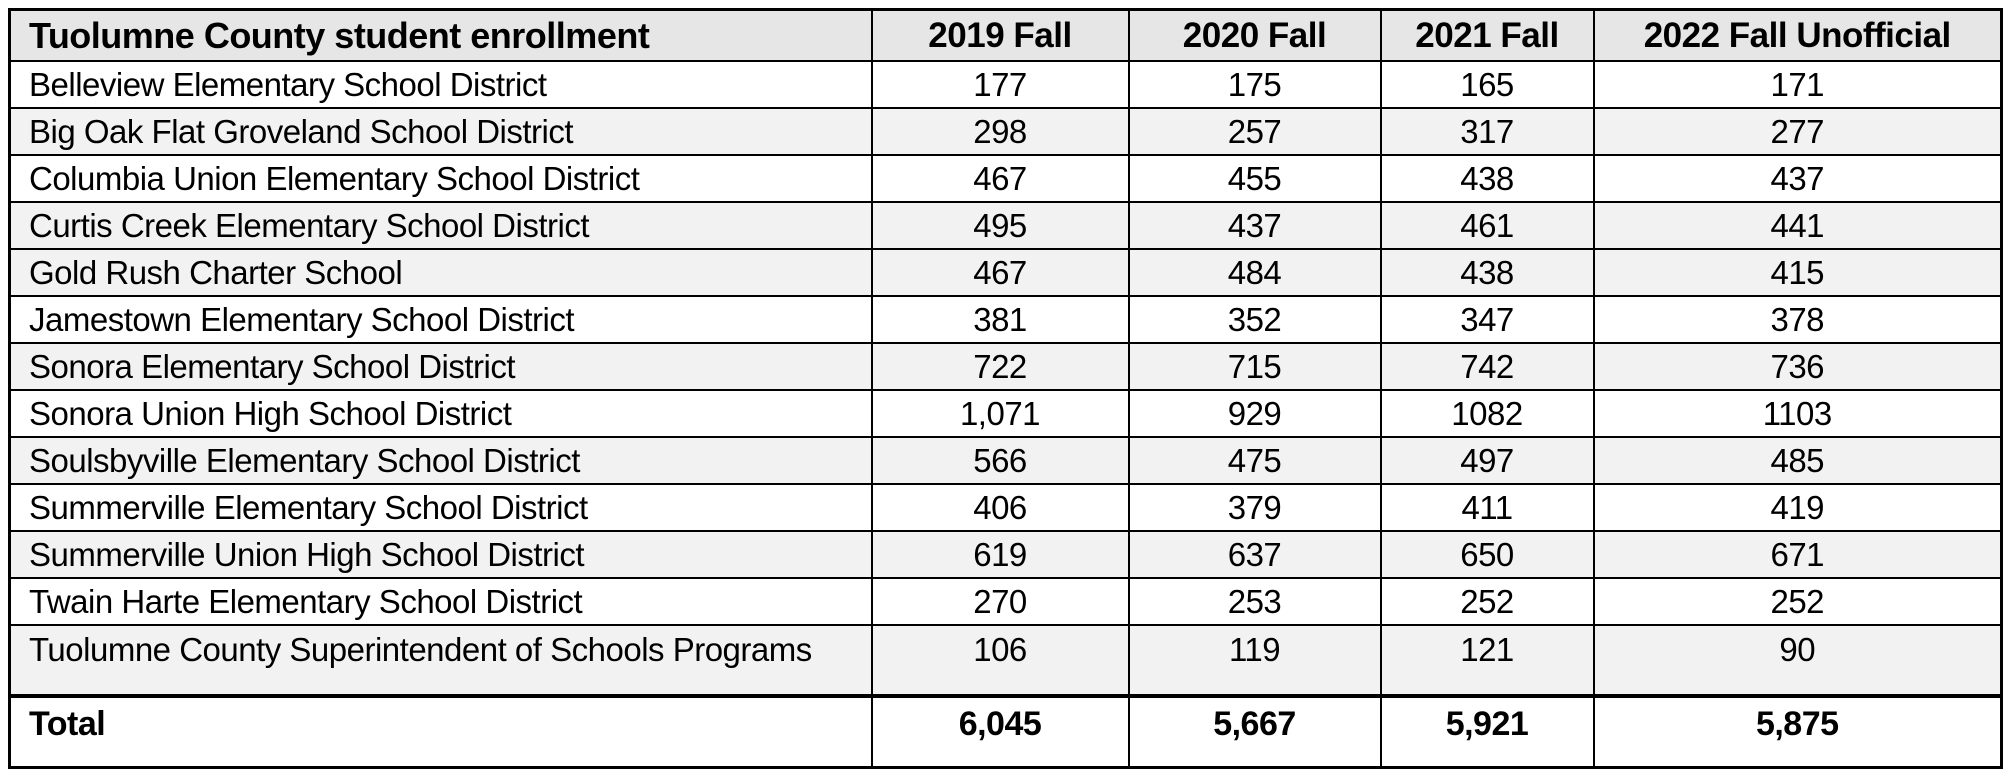  I want to click on total-value-cell: 6,045, so click(1000, 731).